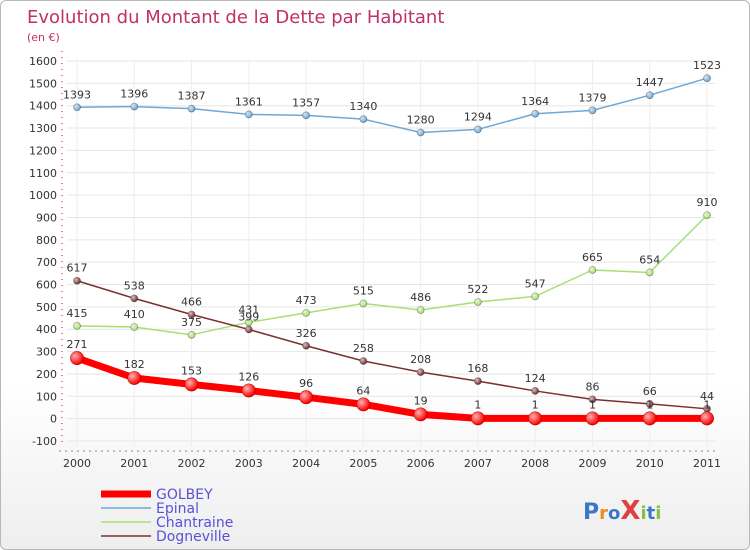 The image size is (750, 550). What do you see at coordinates (77, 313) in the screenshot?
I see `data-label-chantraine: 415` at bounding box center [77, 313].